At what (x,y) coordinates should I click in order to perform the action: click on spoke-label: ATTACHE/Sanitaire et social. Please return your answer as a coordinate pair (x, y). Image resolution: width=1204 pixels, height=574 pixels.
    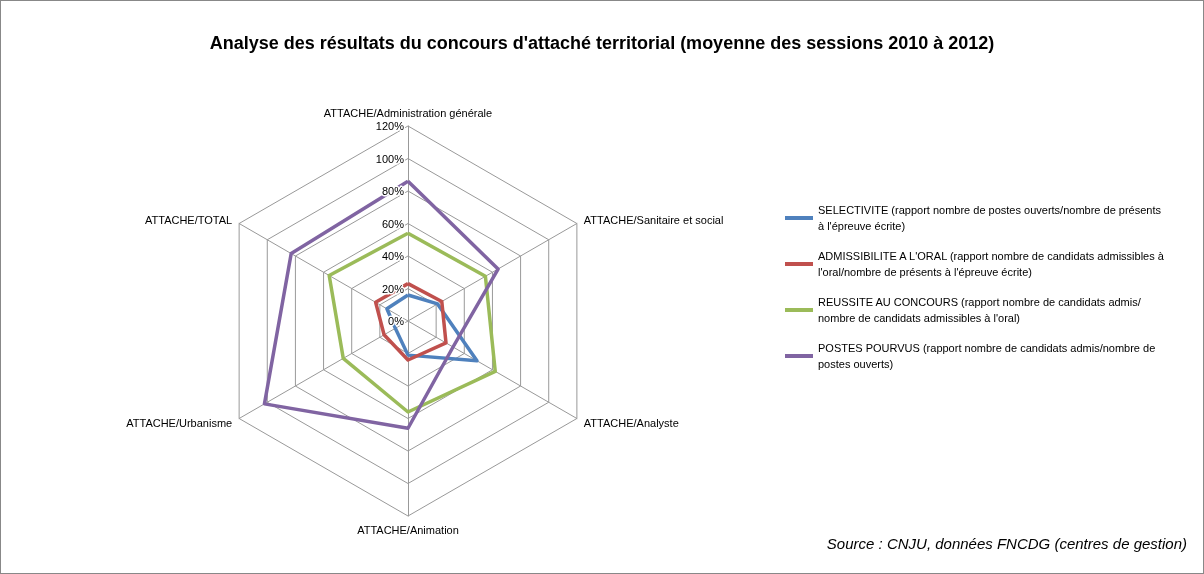
    Looking at the image, I should click on (653, 219).